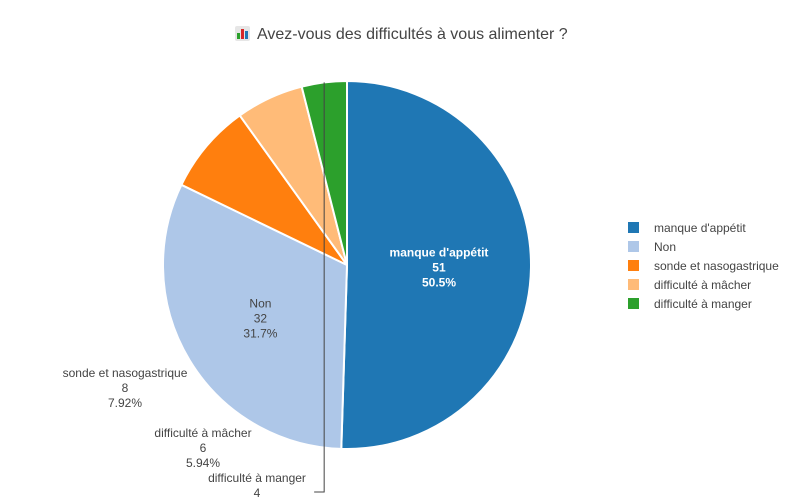 Image resolution: width=800 pixels, height=500 pixels. I want to click on legend-item-difficulte-a-macher: difficulté à mâcher, so click(689, 285).